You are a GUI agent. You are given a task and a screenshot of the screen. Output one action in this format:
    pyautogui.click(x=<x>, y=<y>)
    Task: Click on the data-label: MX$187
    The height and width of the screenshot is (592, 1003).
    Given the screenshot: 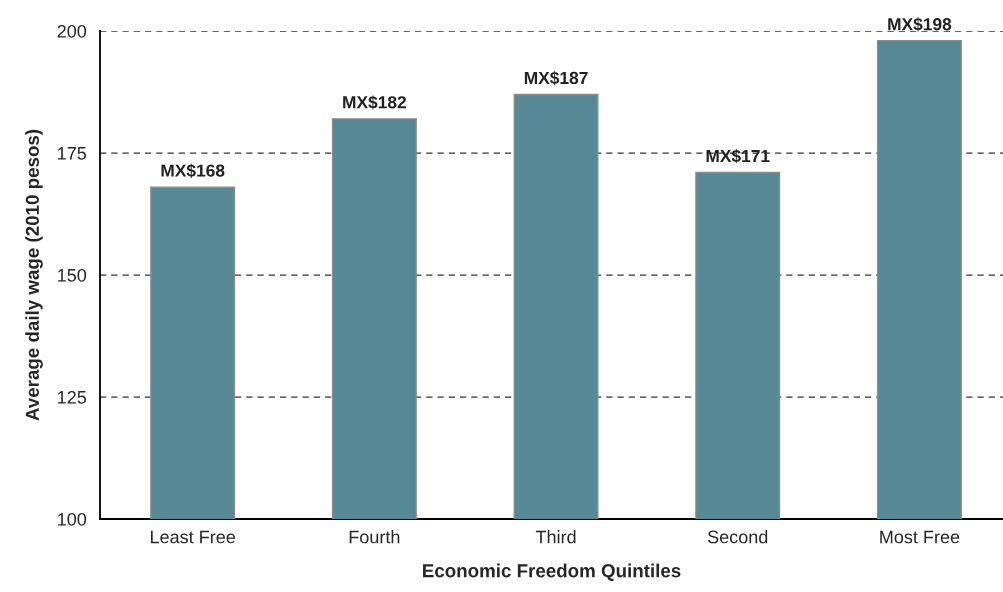 What is the action you would take?
    pyautogui.click(x=556, y=78)
    